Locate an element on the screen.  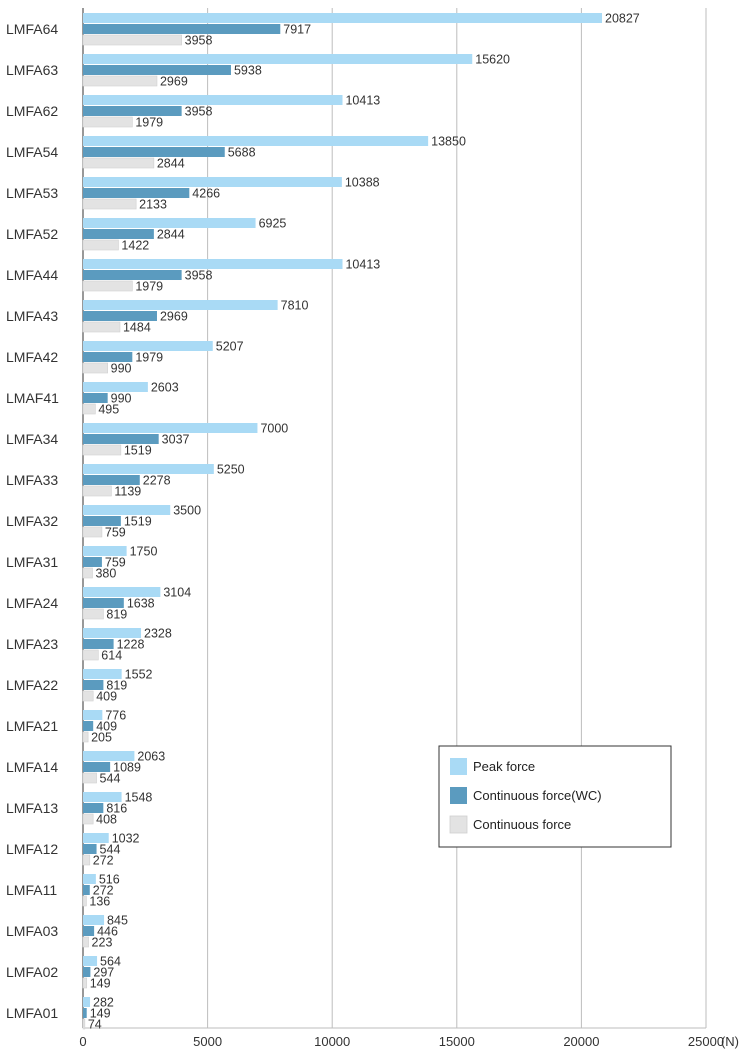
data-label: 1519 is located at coordinates (138, 451).